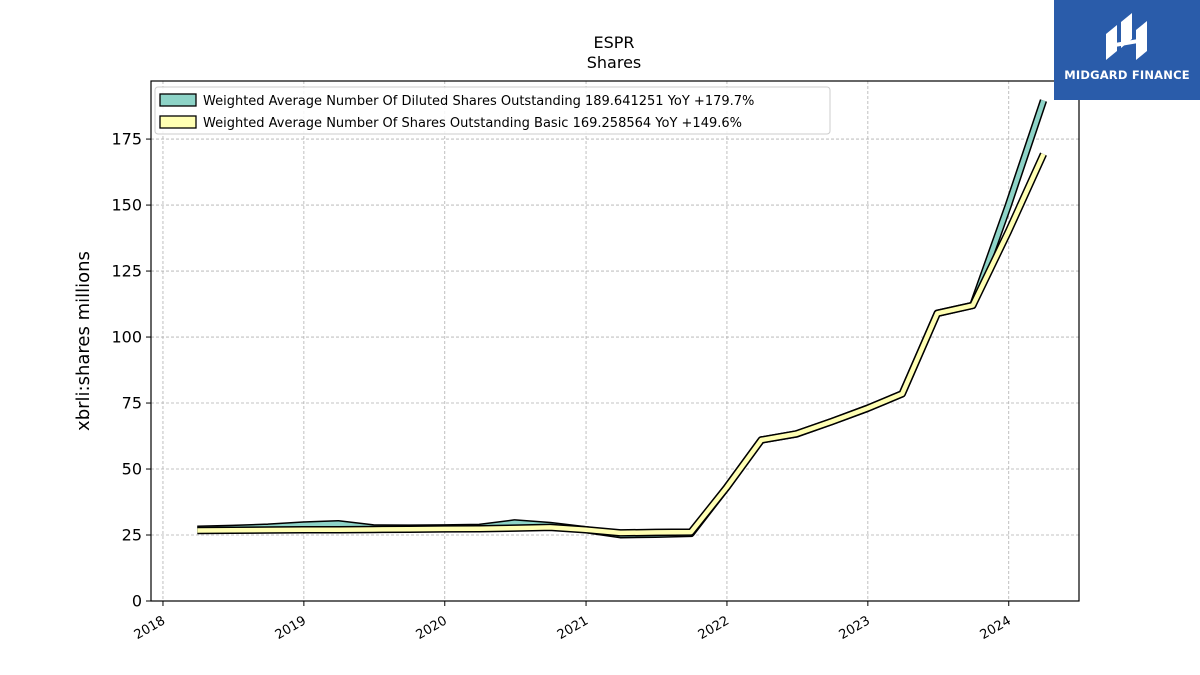 This screenshot has width=1200, height=675. What do you see at coordinates (291, 628) in the screenshot?
I see `x-tick-label: 2019` at bounding box center [291, 628].